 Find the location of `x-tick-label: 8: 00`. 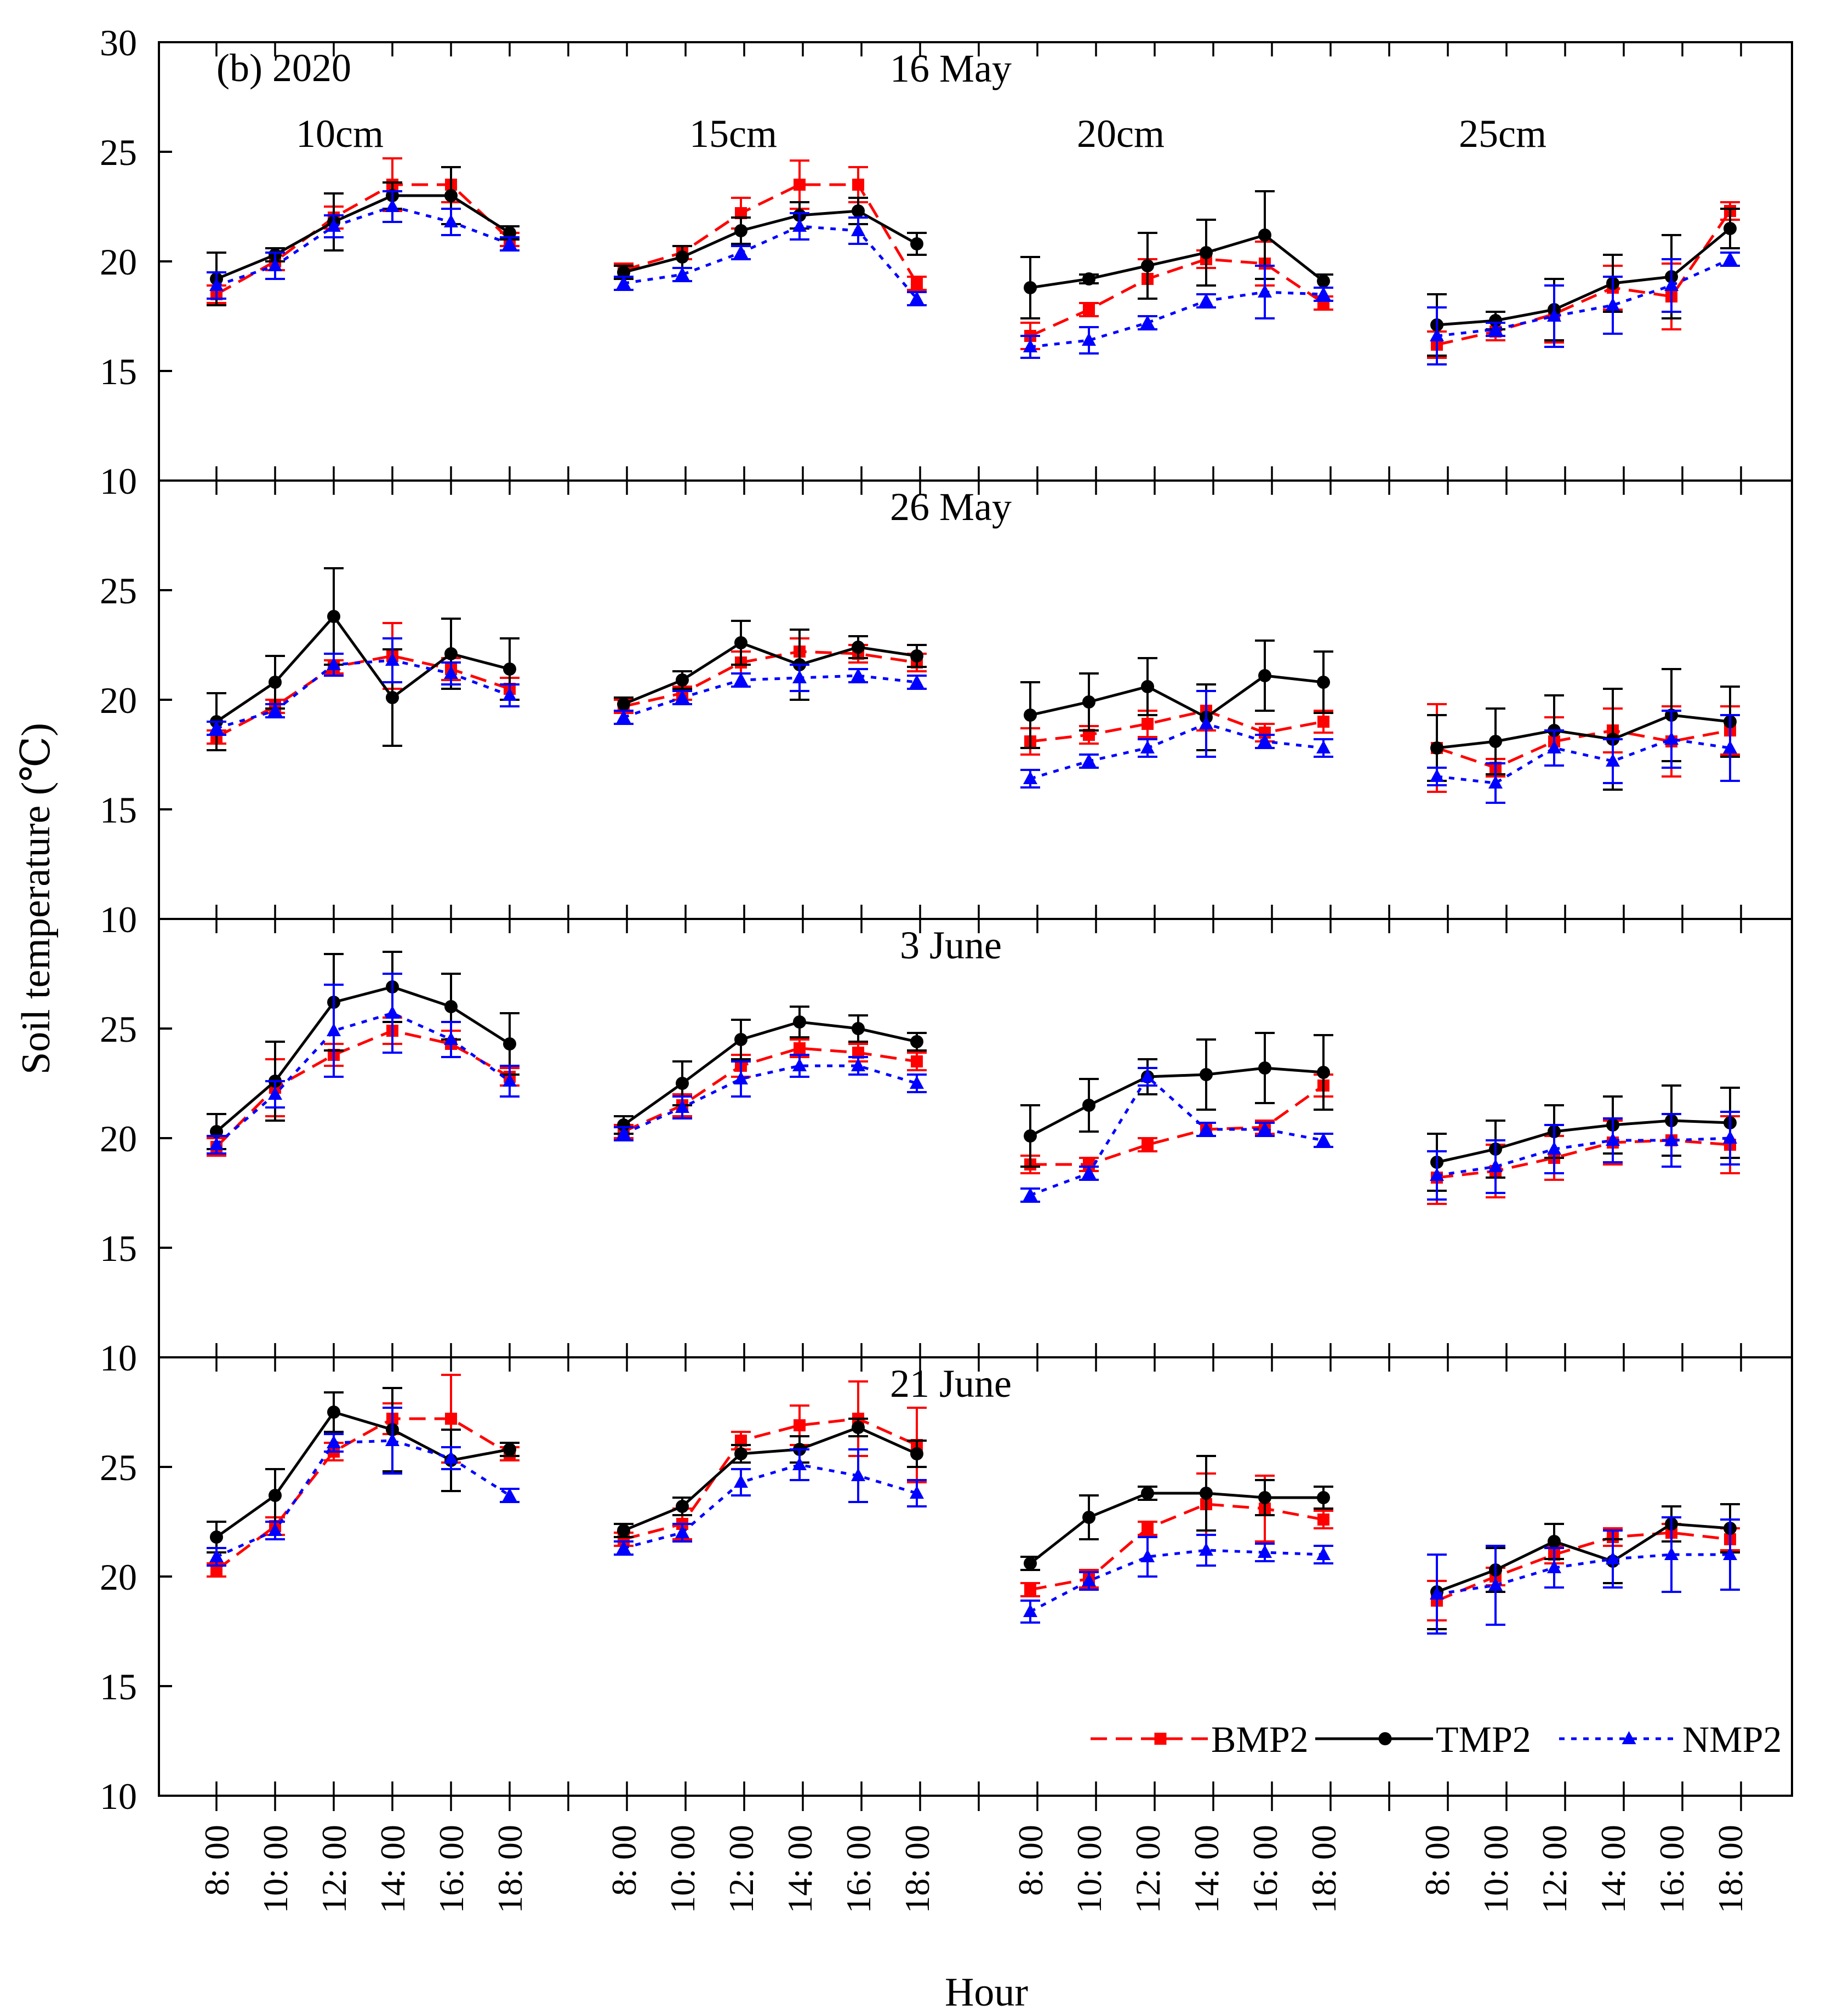

x-tick-label: 8: 00 is located at coordinates (216, 1860).